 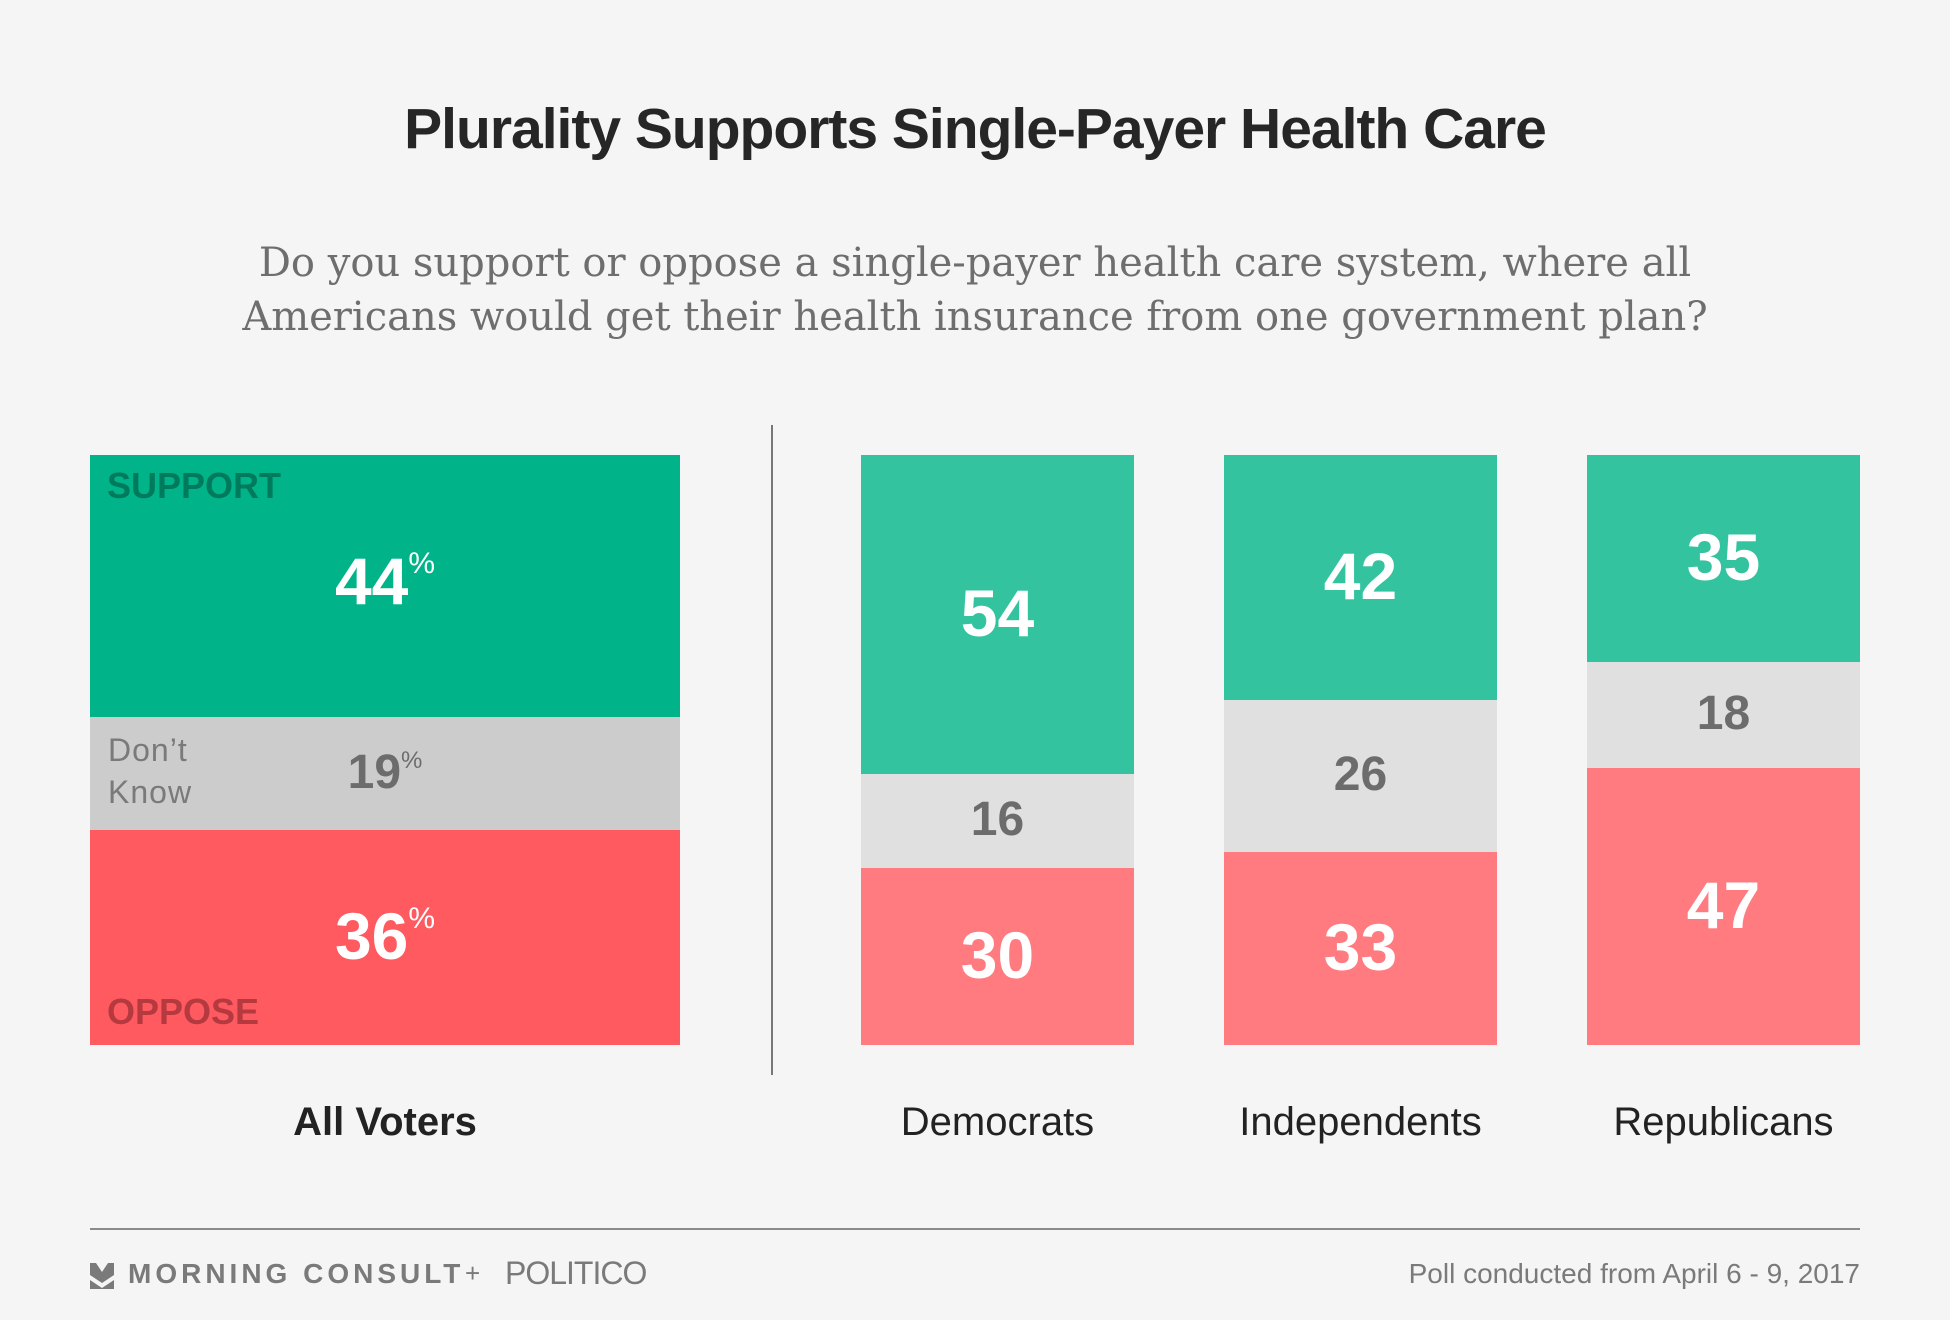 I want to click on footer-note: Poll conducted from April 6 - 9, 2017, so click(x=1634, y=1273).